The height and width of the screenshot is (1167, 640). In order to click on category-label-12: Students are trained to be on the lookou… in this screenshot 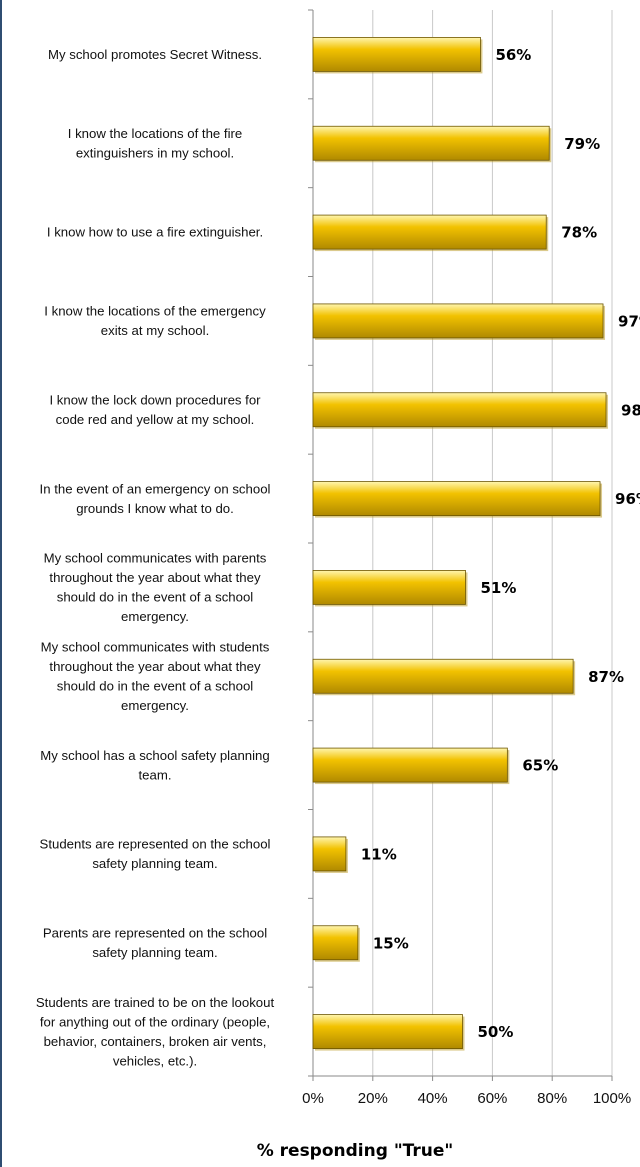, I will do `click(155, 1032)`.